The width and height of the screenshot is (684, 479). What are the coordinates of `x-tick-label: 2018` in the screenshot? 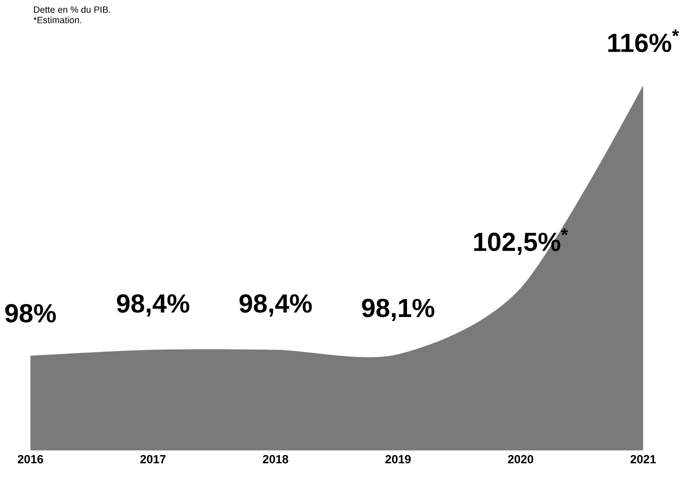 It's located at (275, 459).